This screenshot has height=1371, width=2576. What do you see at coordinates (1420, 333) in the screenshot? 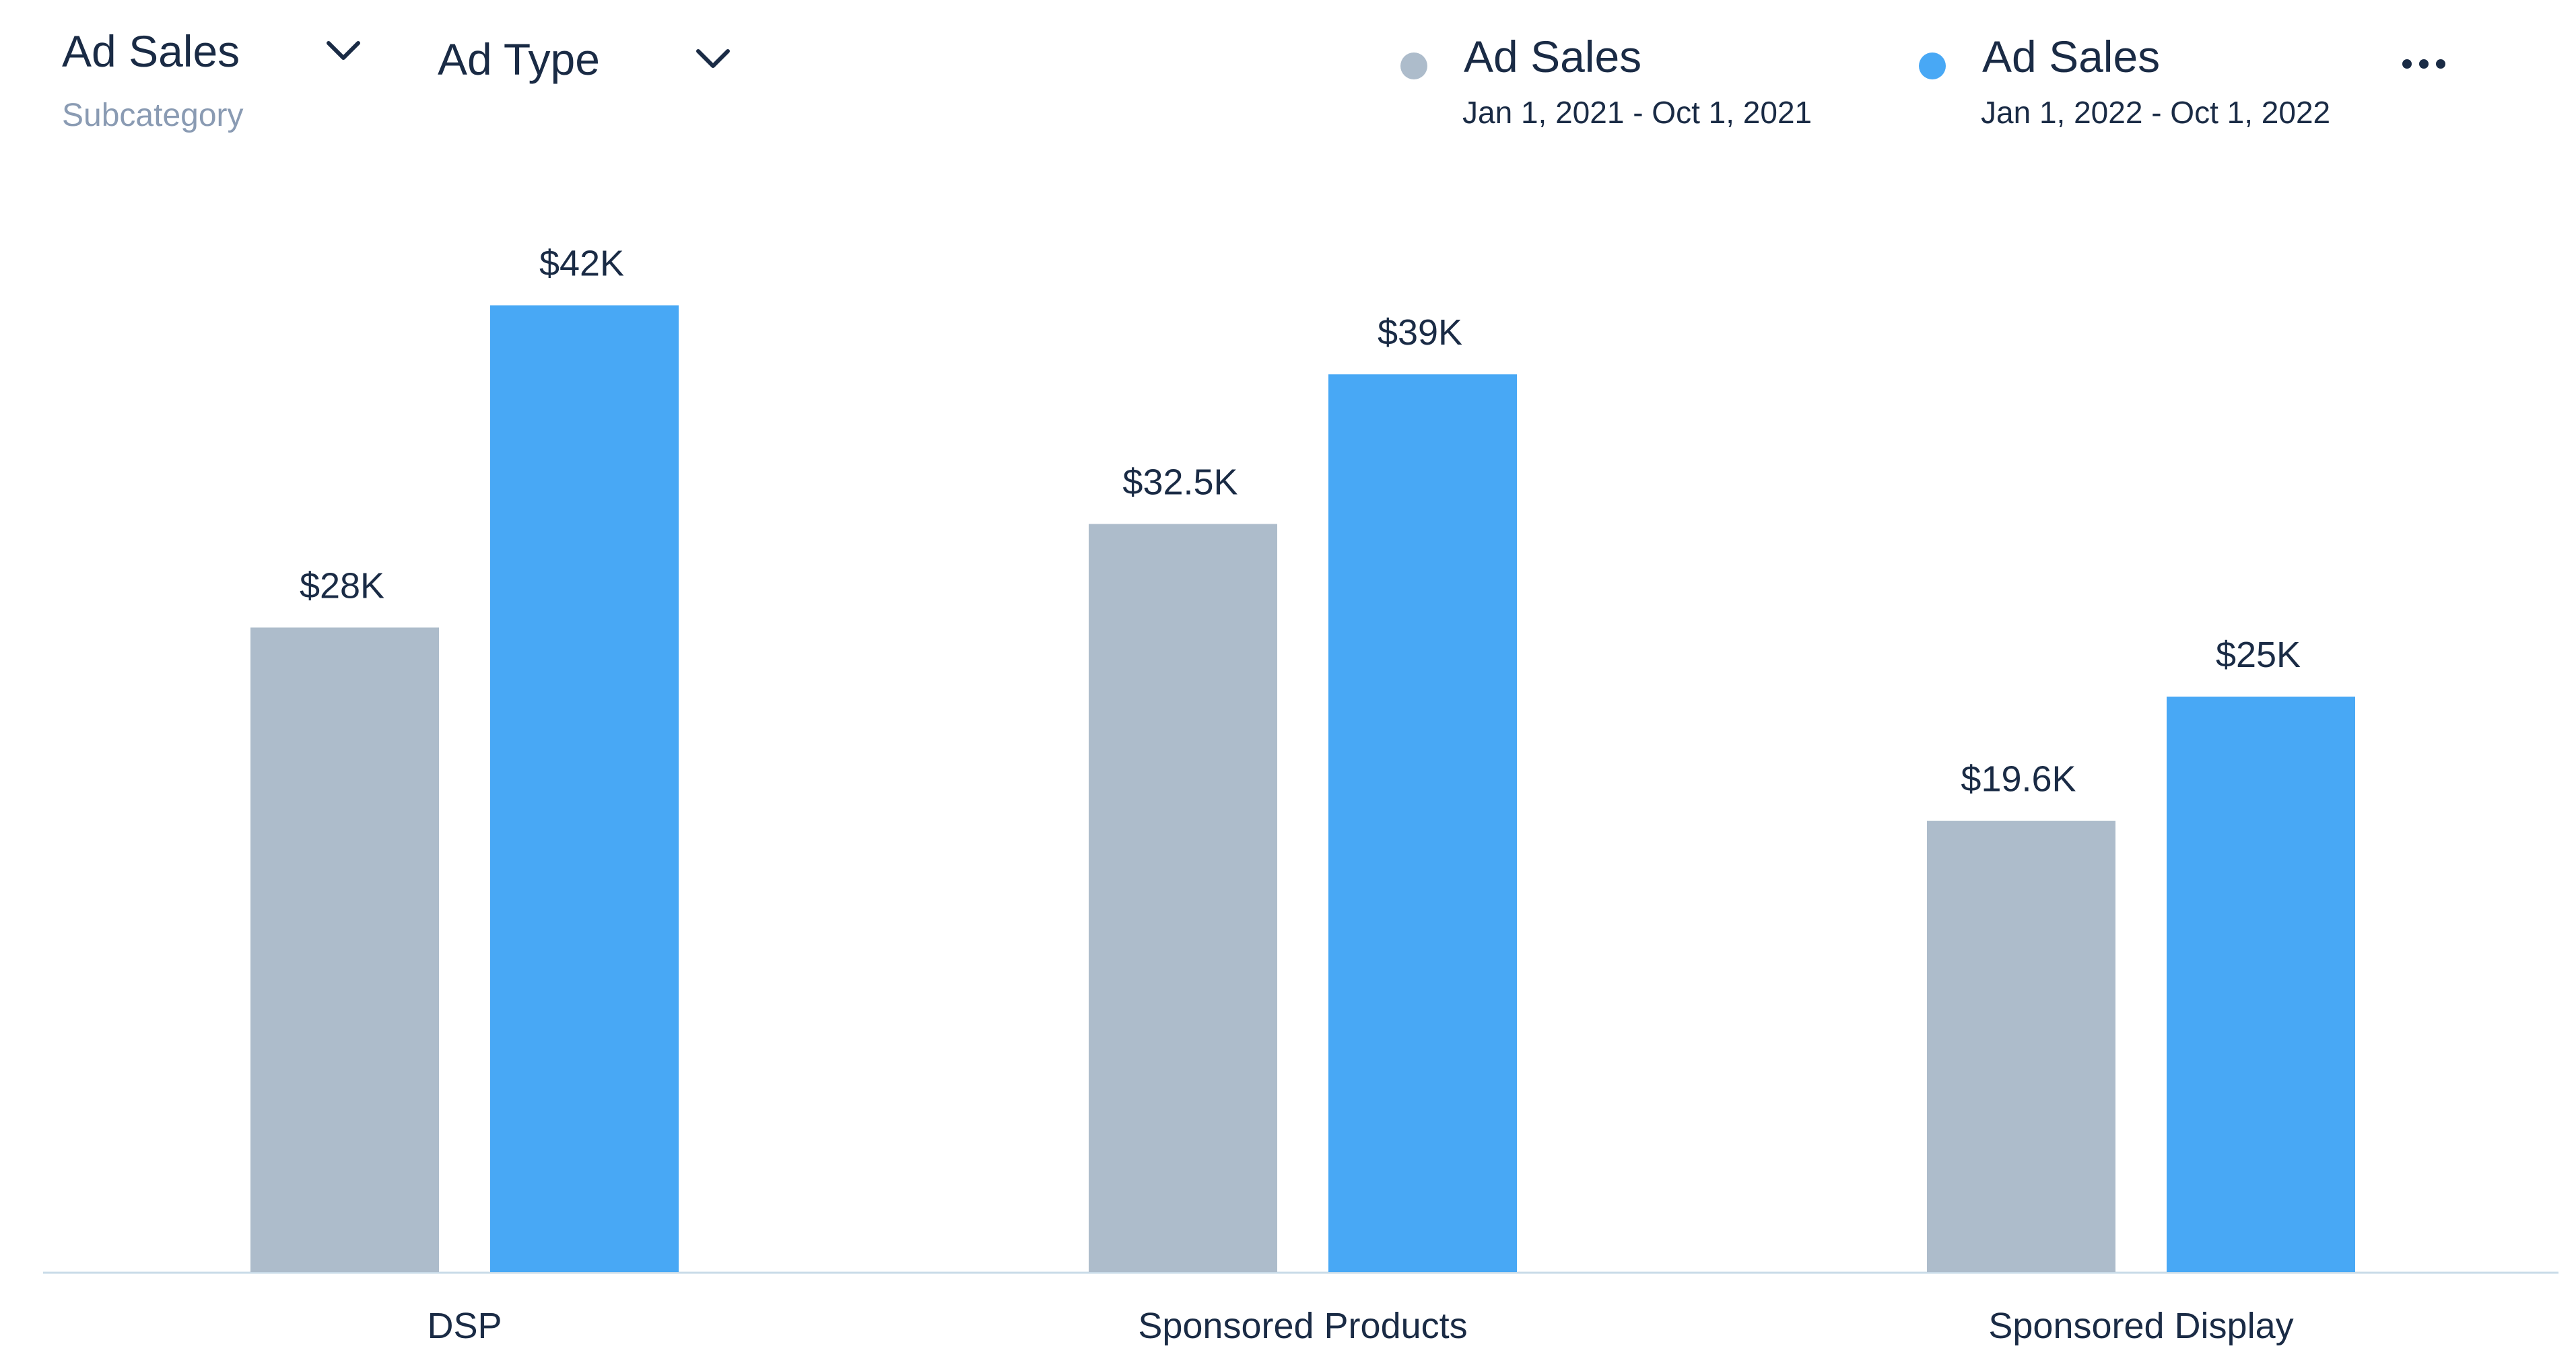
I see `data-label: $39K` at bounding box center [1420, 333].